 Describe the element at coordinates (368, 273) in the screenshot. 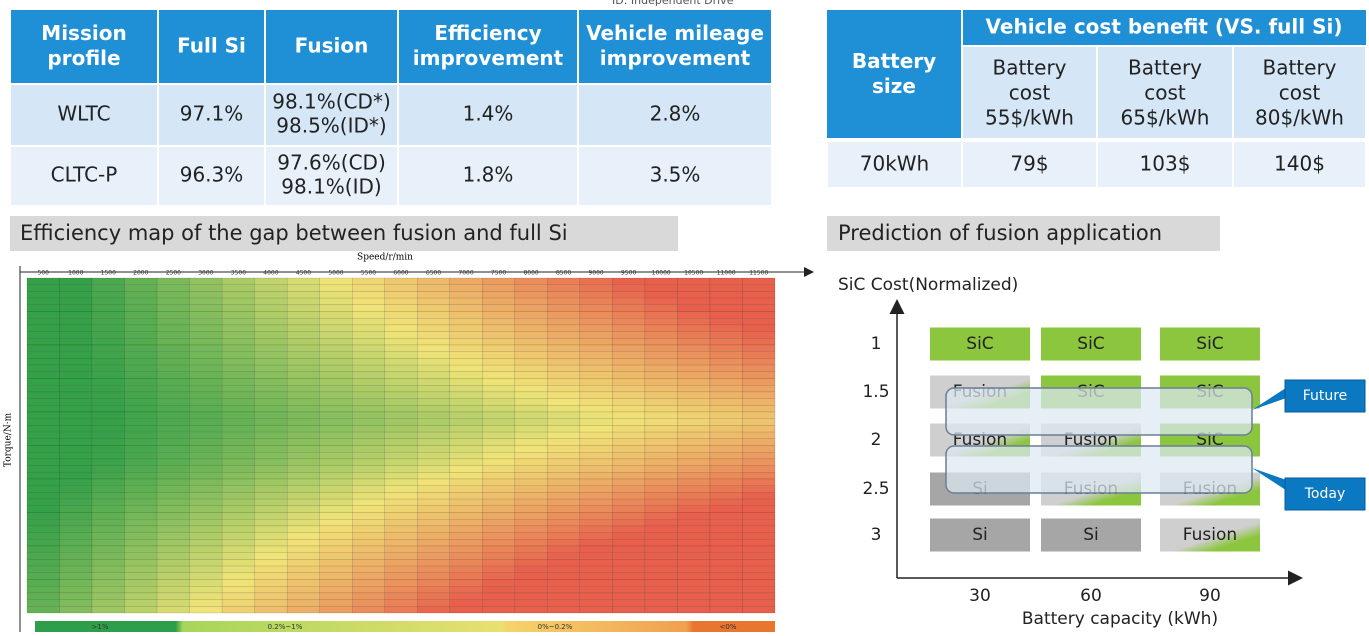

I see `speed-tick-label: 5500` at that location.